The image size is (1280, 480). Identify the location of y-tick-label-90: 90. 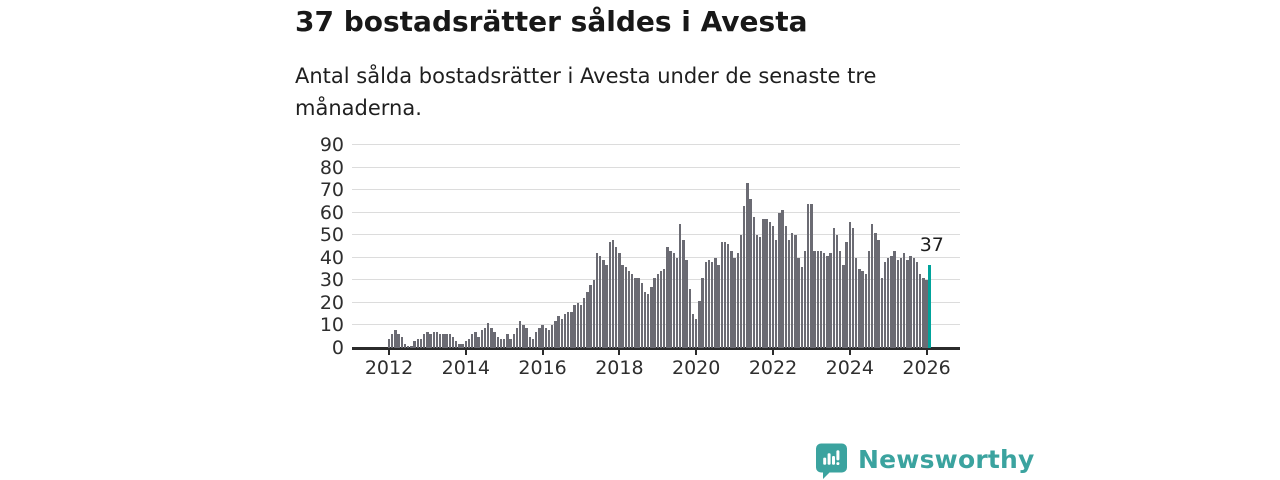
(331, 145).